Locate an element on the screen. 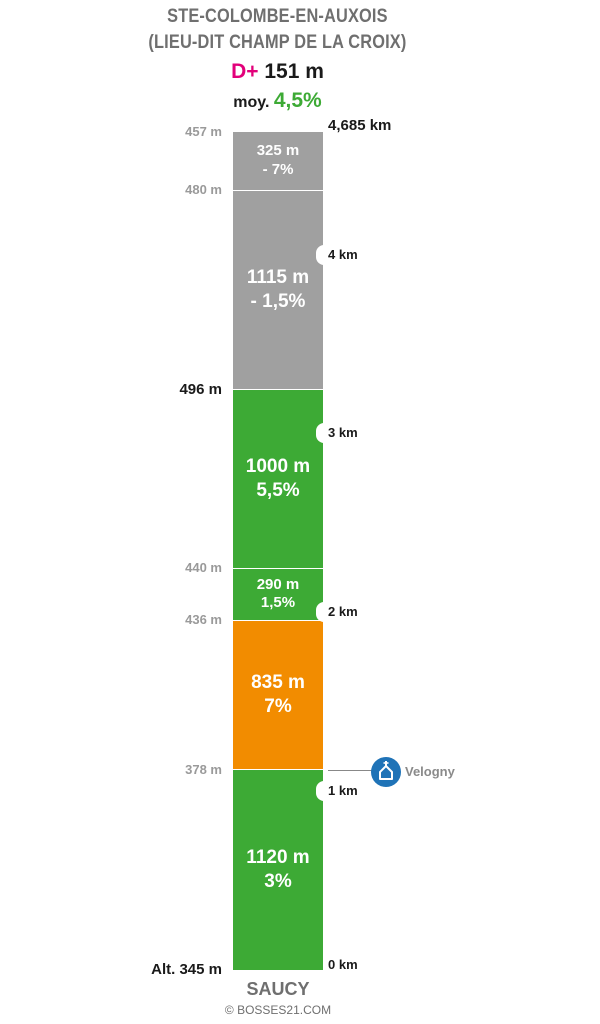  segment-grade: 5,5% is located at coordinates (278, 490).